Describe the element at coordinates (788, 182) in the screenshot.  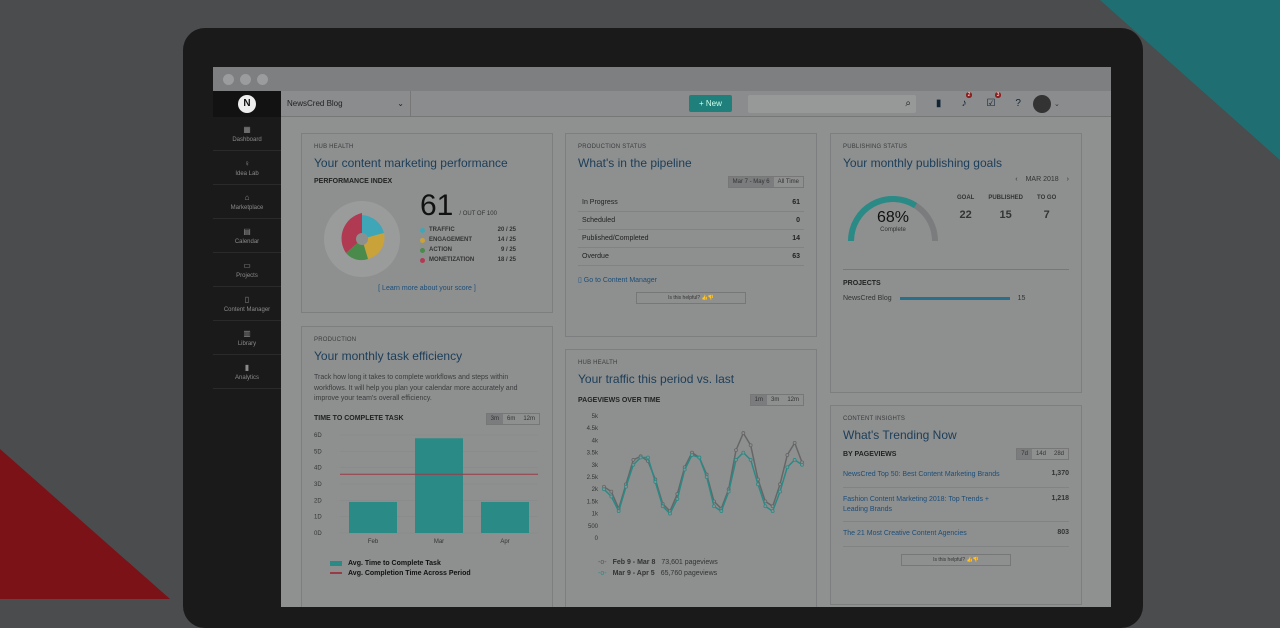
I see `range-option: All Time` at that location.